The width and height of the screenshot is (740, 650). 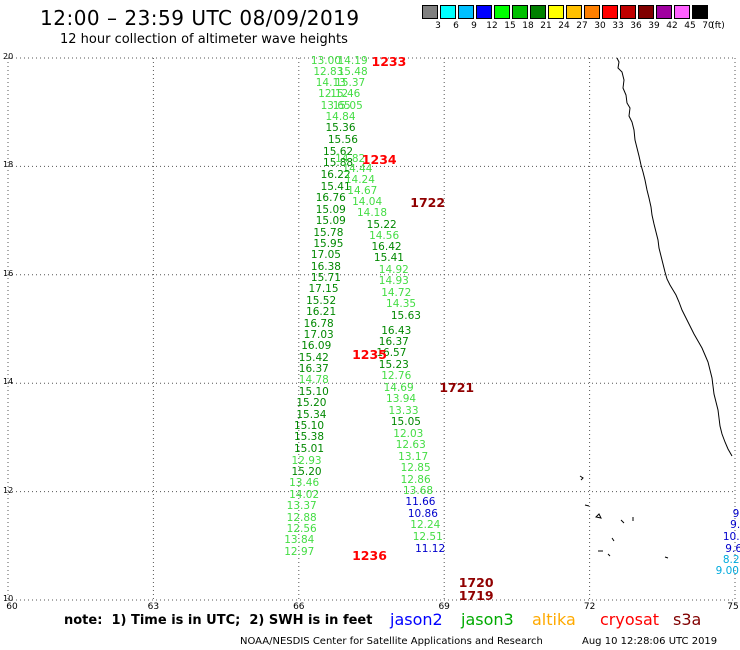 What do you see at coordinates (8, 490) in the screenshot?
I see `latitude-label: 12` at bounding box center [8, 490].